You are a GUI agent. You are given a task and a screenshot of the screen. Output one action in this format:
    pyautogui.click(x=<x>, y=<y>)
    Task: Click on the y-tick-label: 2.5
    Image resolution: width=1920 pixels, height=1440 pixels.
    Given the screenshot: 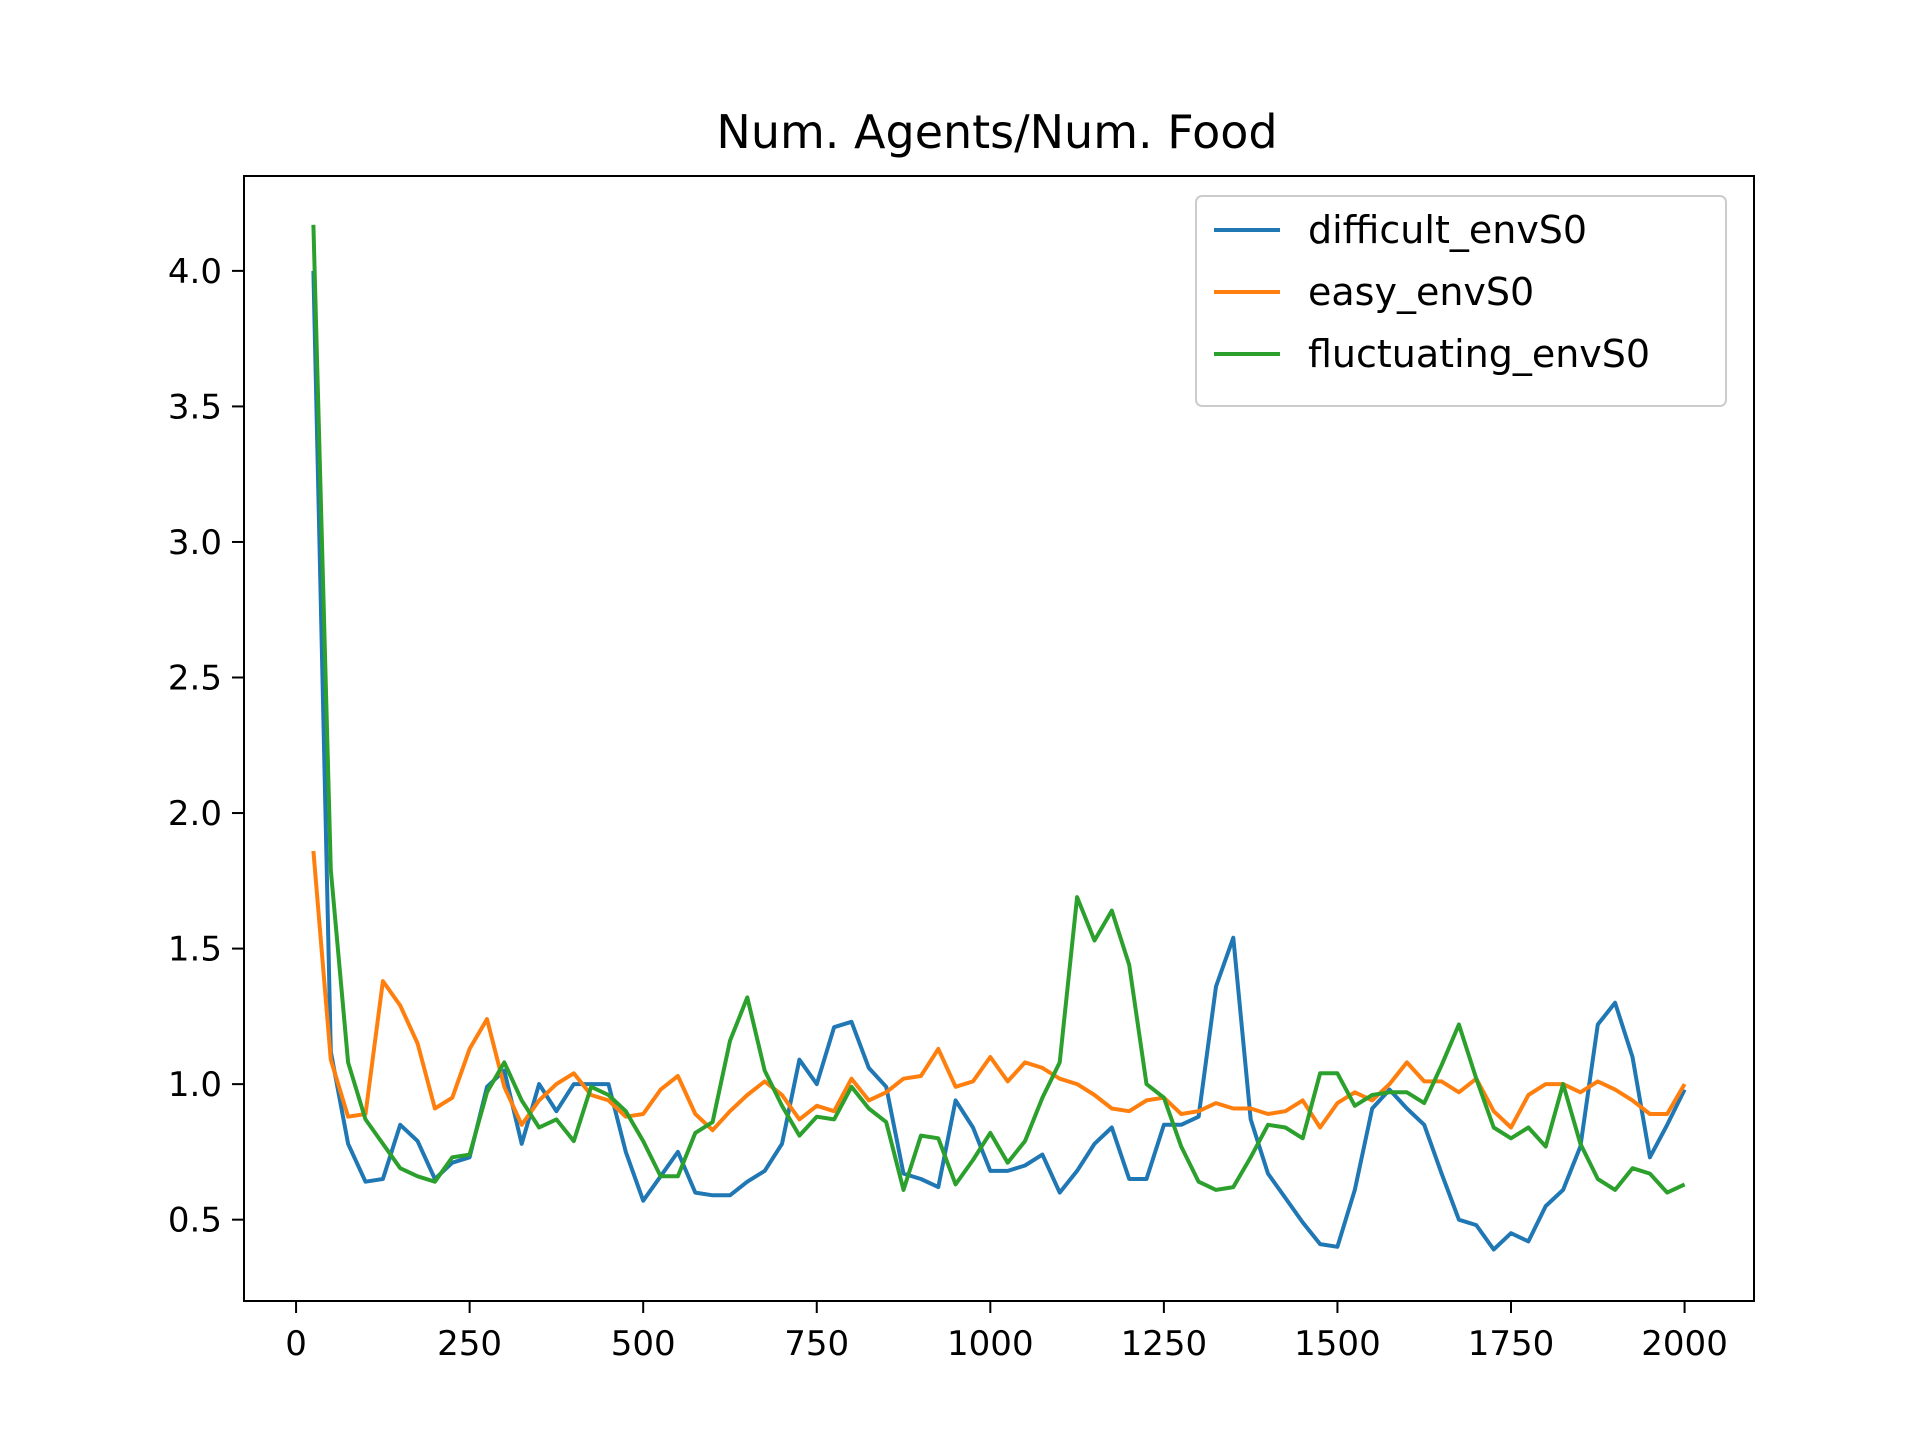 What is the action you would take?
    pyautogui.click(x=195, y=679)
    